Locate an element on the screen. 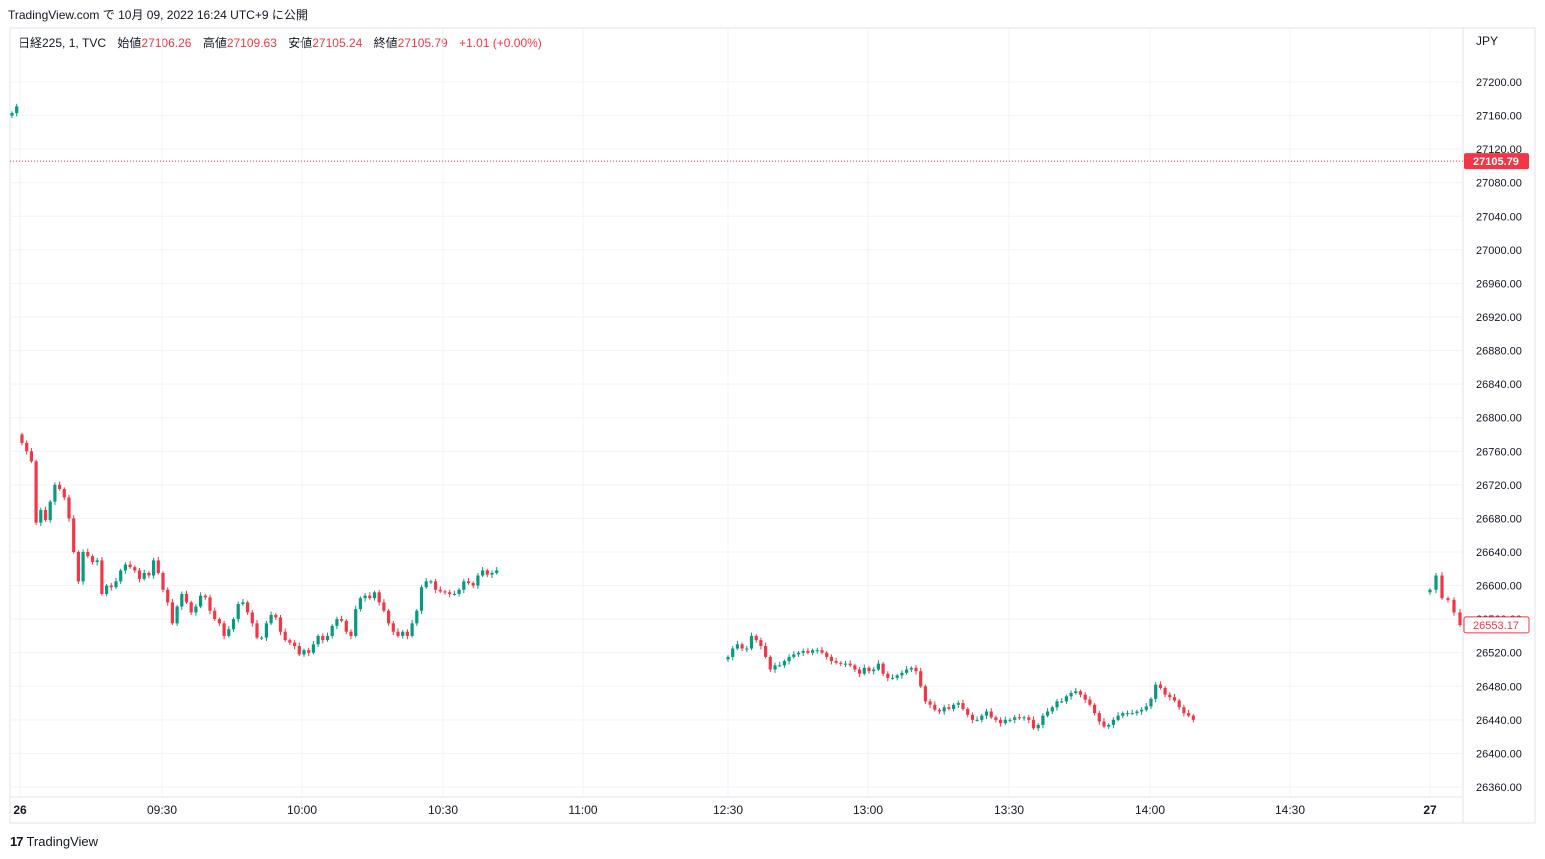 The width and height of the screenshot is (1545, 859). y-tick-label: 26640.00 is located at coordinates (1499, 553).